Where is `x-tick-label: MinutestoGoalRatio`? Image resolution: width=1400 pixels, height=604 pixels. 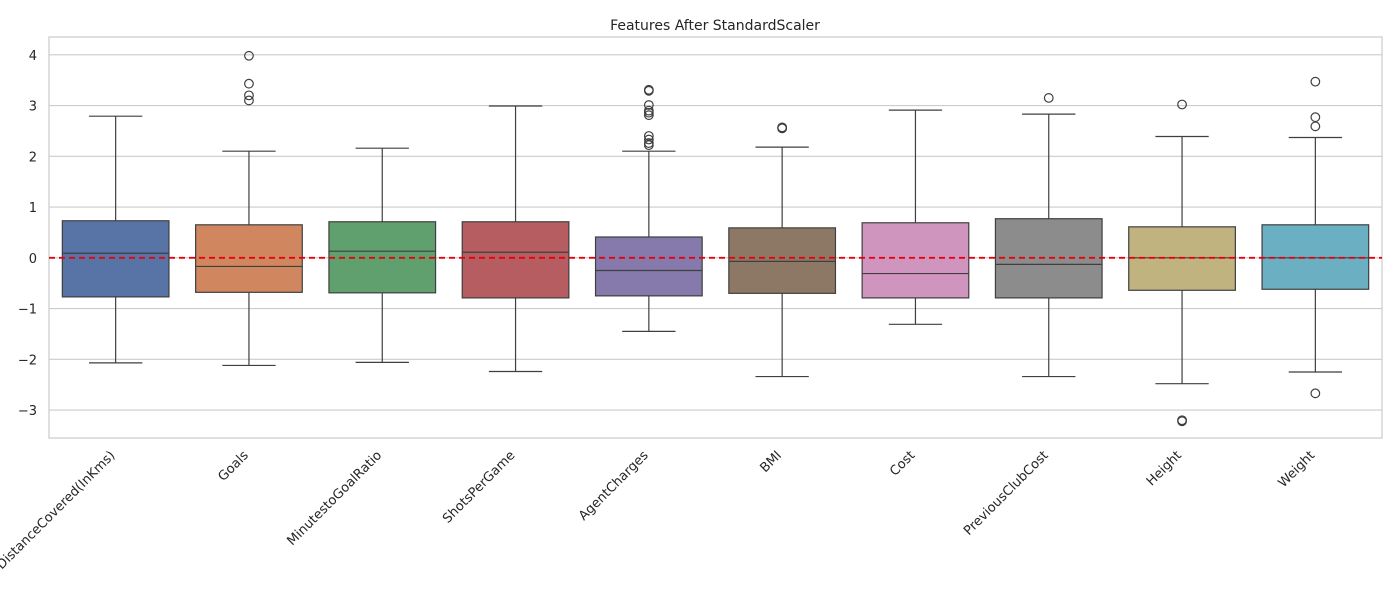 x-tick-label: MinutestoGoalRatio is located at coordinates (335, 498).